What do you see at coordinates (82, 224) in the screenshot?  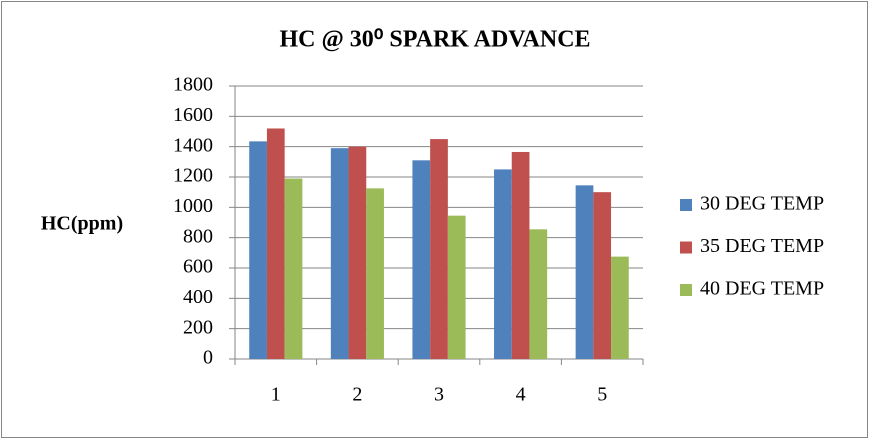 I see `y-axis-label: HC(ppm)` at bounding box center [82, 224].